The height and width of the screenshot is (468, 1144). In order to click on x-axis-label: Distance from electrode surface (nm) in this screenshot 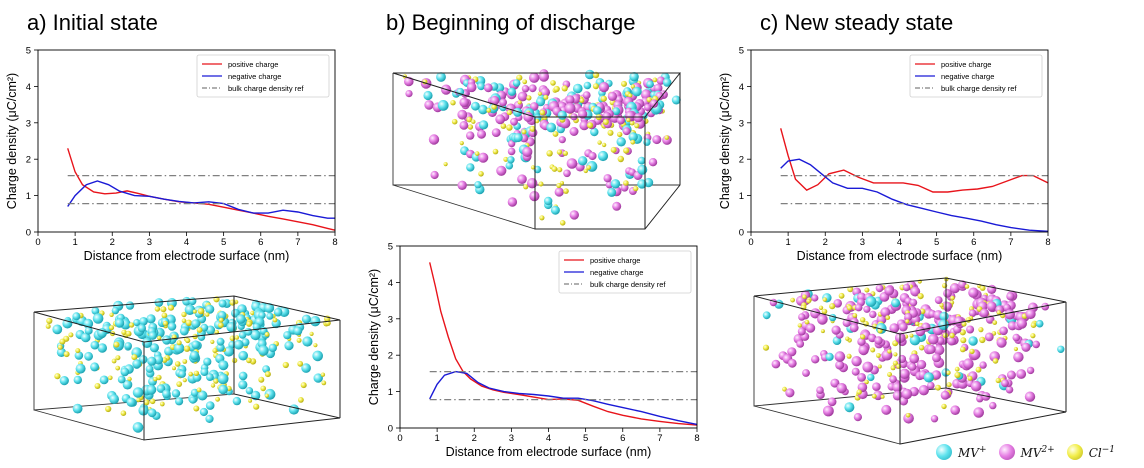, I will do `click(187, 256)`.